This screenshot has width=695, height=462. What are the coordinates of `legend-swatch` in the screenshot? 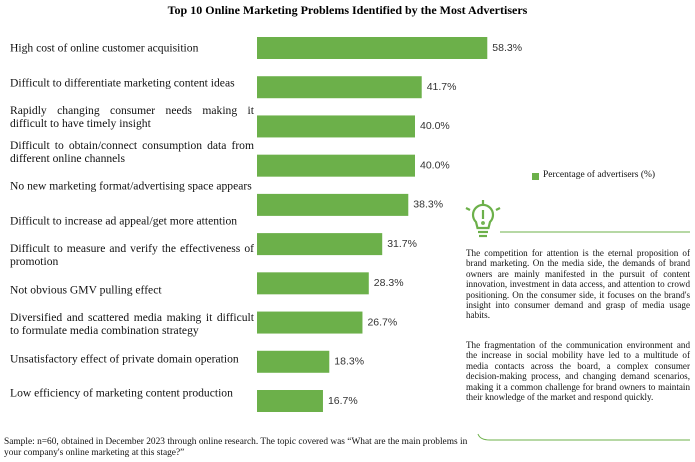 It's located at (535, 176).